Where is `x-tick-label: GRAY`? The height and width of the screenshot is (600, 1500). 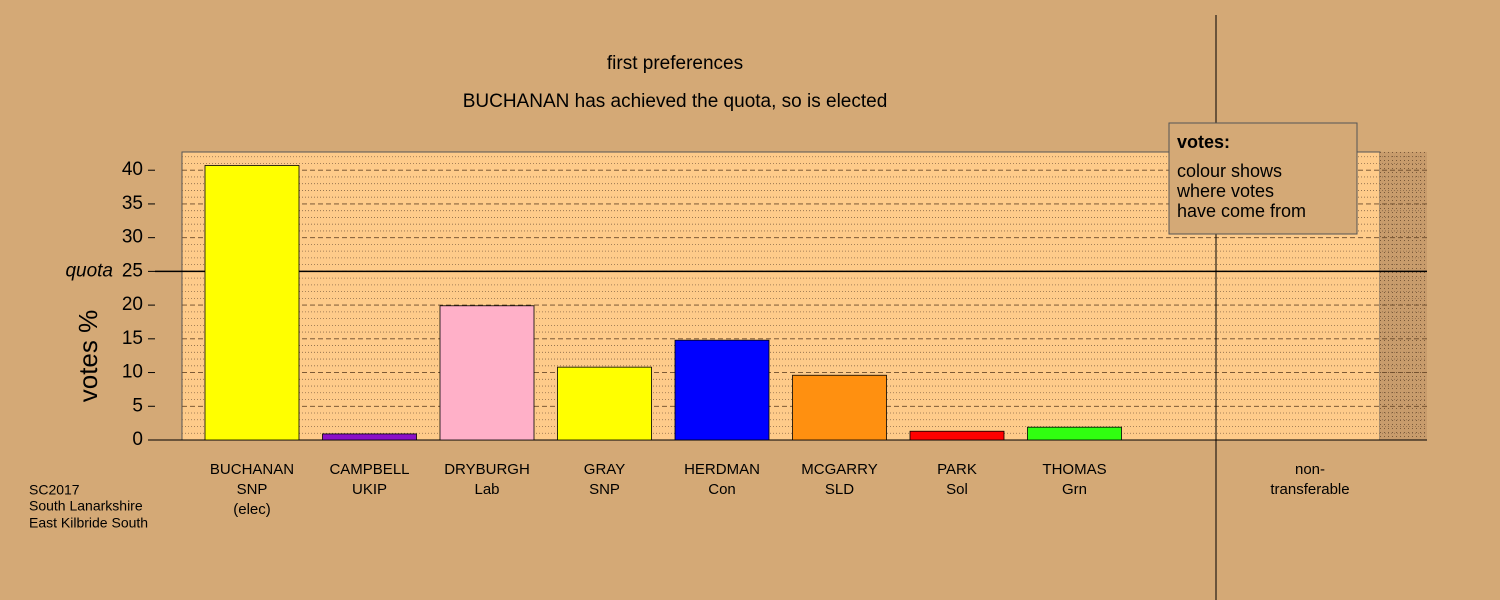
x-tick-label: GRAY is located at coordinates (604, 469).